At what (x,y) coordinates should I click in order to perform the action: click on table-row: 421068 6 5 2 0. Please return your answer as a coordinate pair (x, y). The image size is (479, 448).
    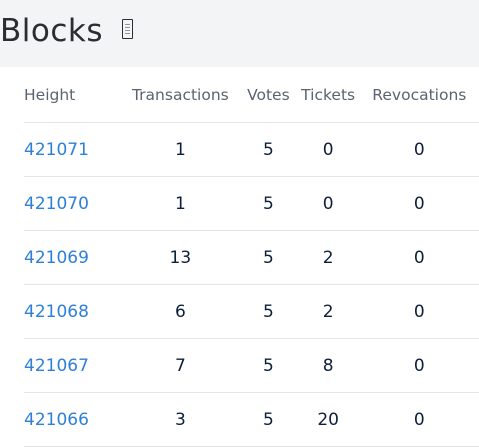
    Looking at the image, I should click on (251, 311).